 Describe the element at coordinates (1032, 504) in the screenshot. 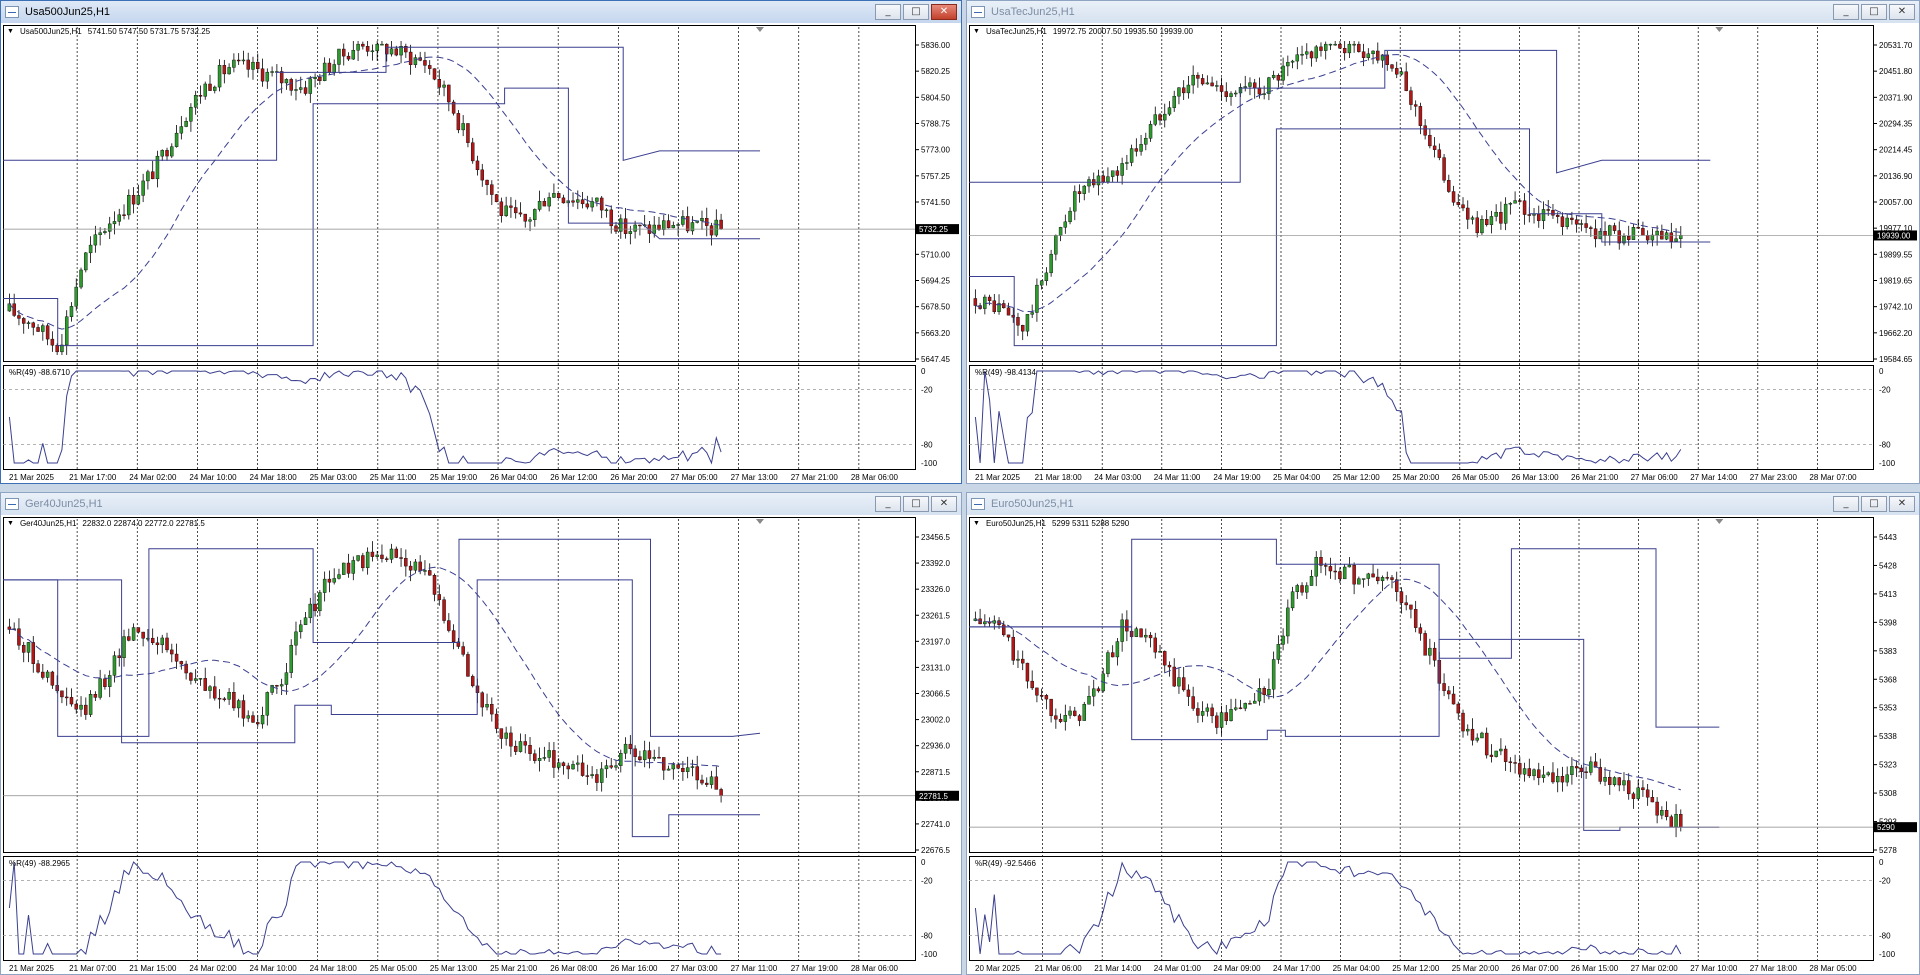

I see `window-title: Euro50Jun25,H1` at that location.